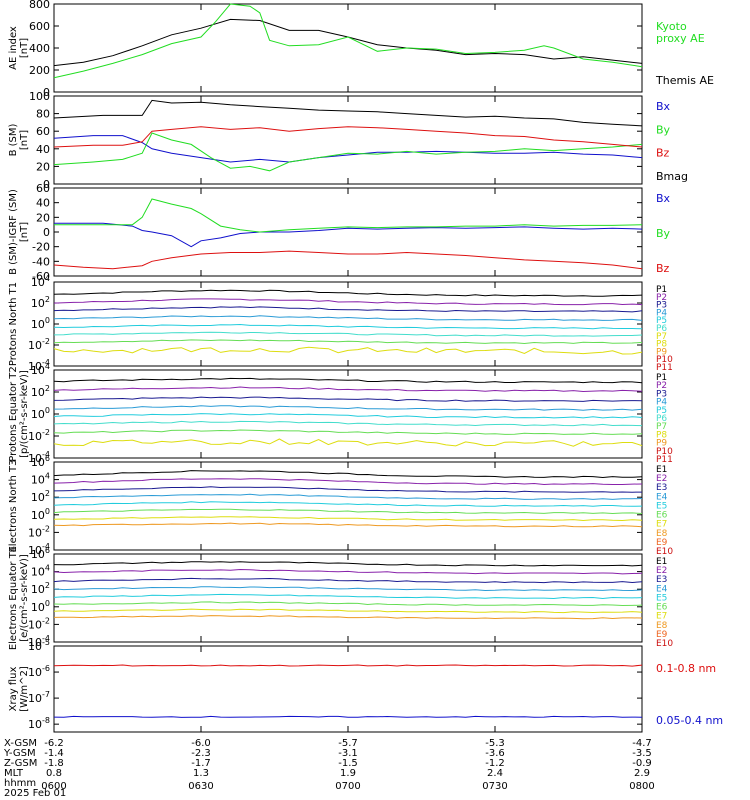 This screenshot has width=750, height=800. What do you see at coordinates (672, 176) in the screenshot?
I see `legend-label: Bmag` at bounding box center [672, 176].